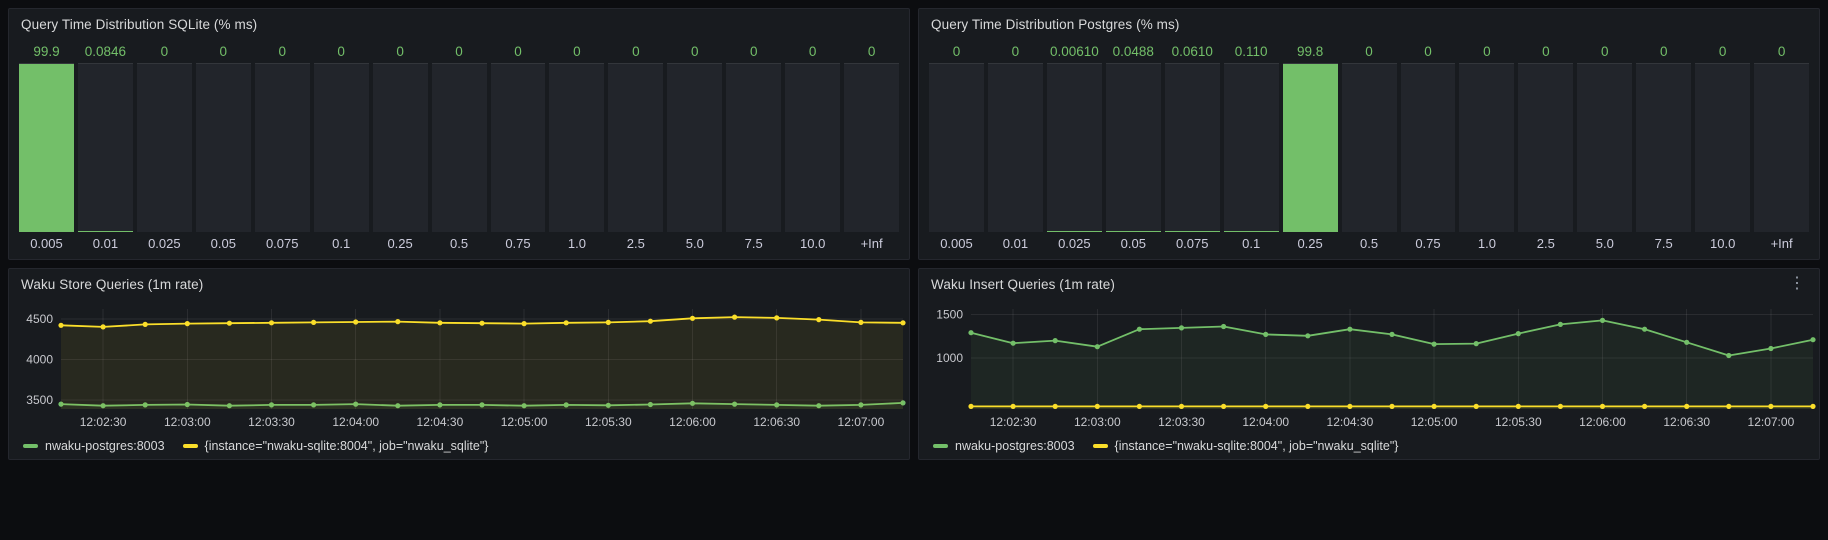 This screenshot has height=540, width=1828. What do you see at coordinates (949, 358) in the screenshot?
I see `y-axis-tick-label: 1000` at bounding box center [949, 358].